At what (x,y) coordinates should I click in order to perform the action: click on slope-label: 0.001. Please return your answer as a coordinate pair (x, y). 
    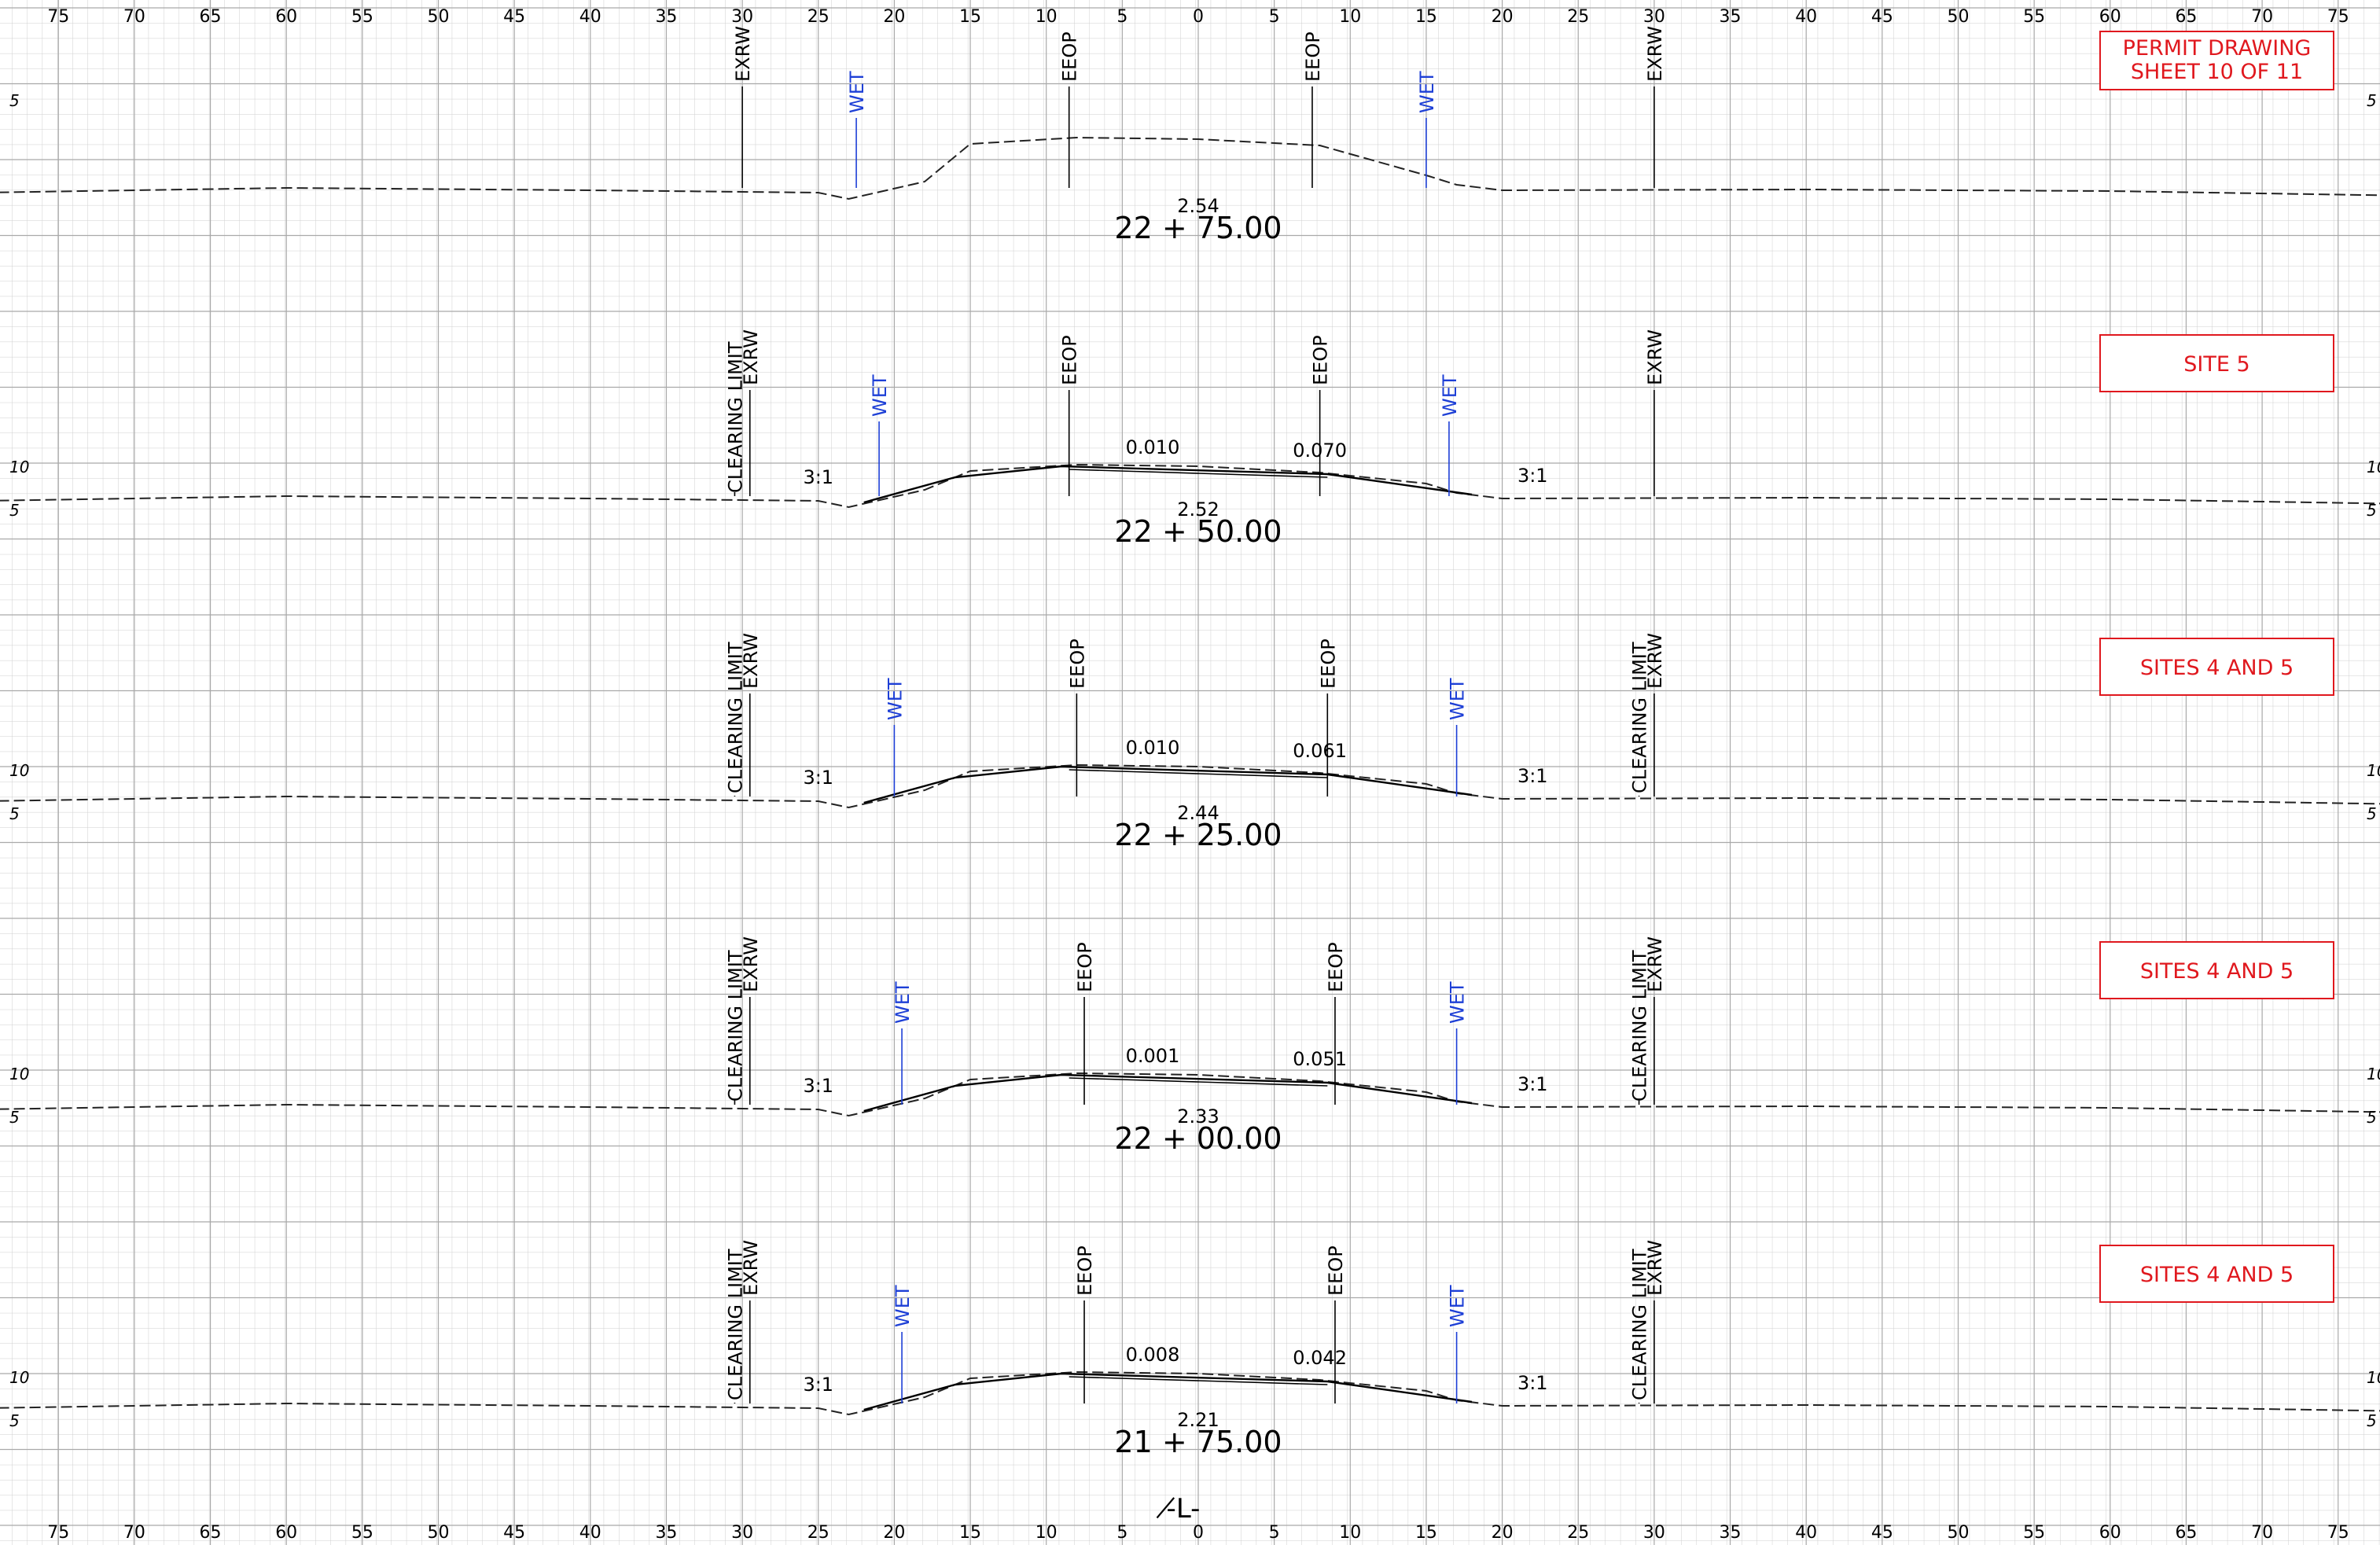
    Looking at the image, I should click on (1153, 1056).